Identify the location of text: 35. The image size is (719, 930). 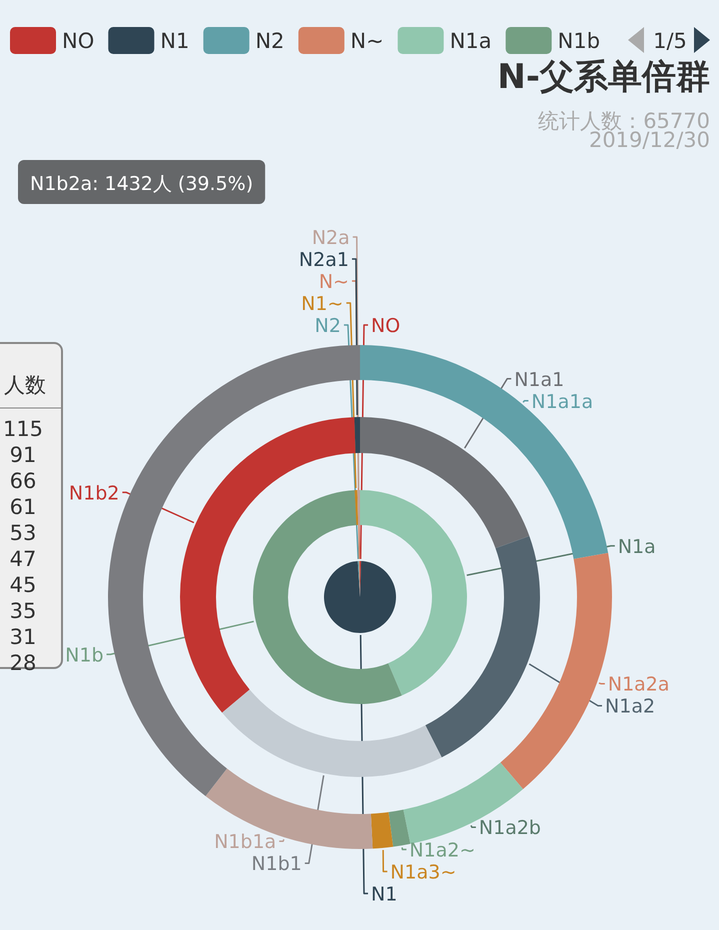
(23, 611).